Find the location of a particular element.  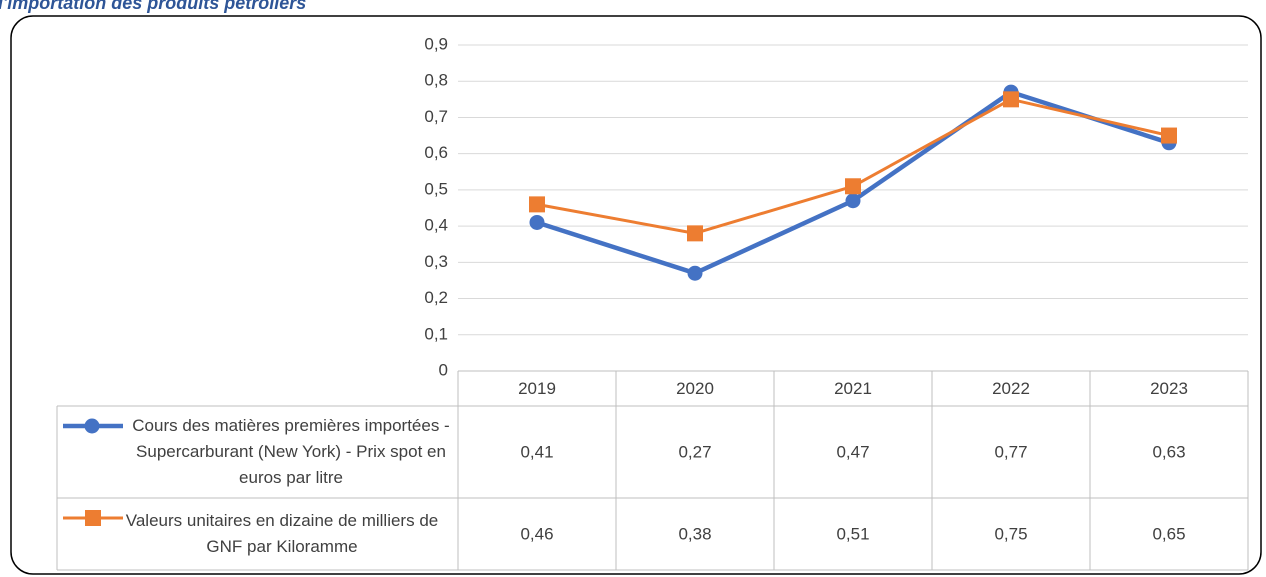

table-value: 0,41 is located at coordinates (536, 451).